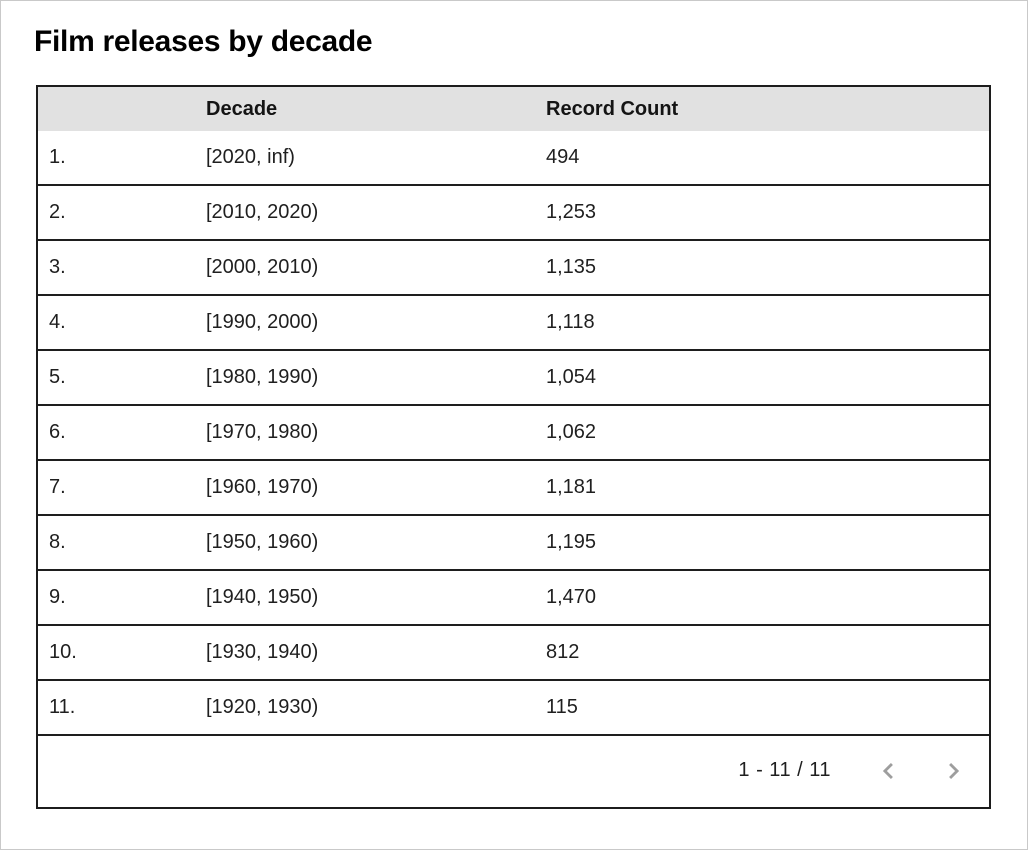  Describe the element at coordinates (571, 597) in the screenshot. I see `count-cell: 1,470` at that location.